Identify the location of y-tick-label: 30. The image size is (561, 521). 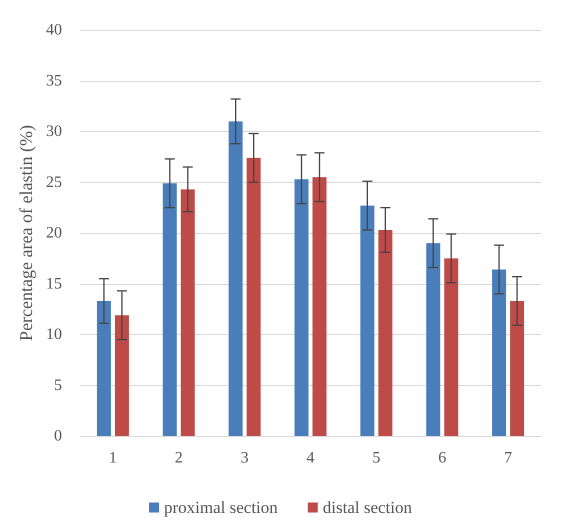
(54, 131).